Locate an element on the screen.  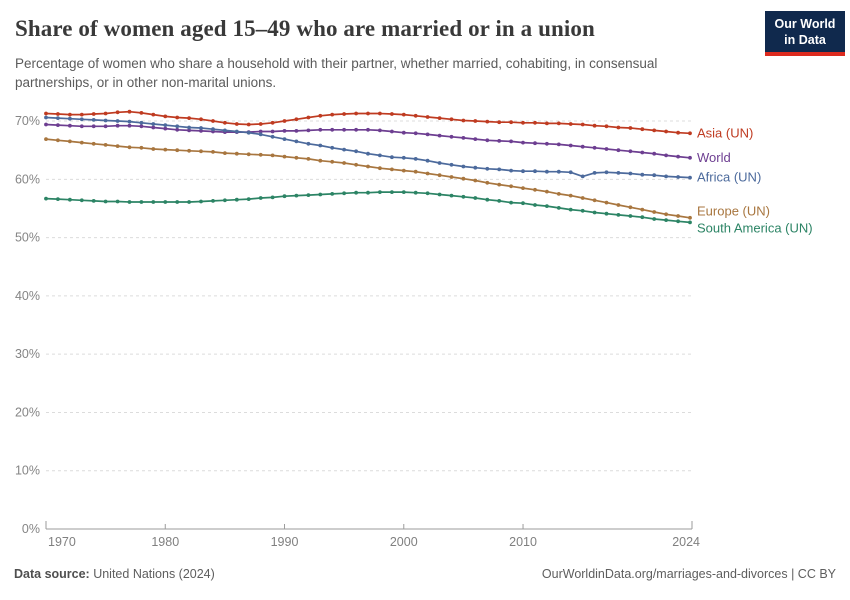
owid-logo-line1: Our World is located at coordinates (805, 24).